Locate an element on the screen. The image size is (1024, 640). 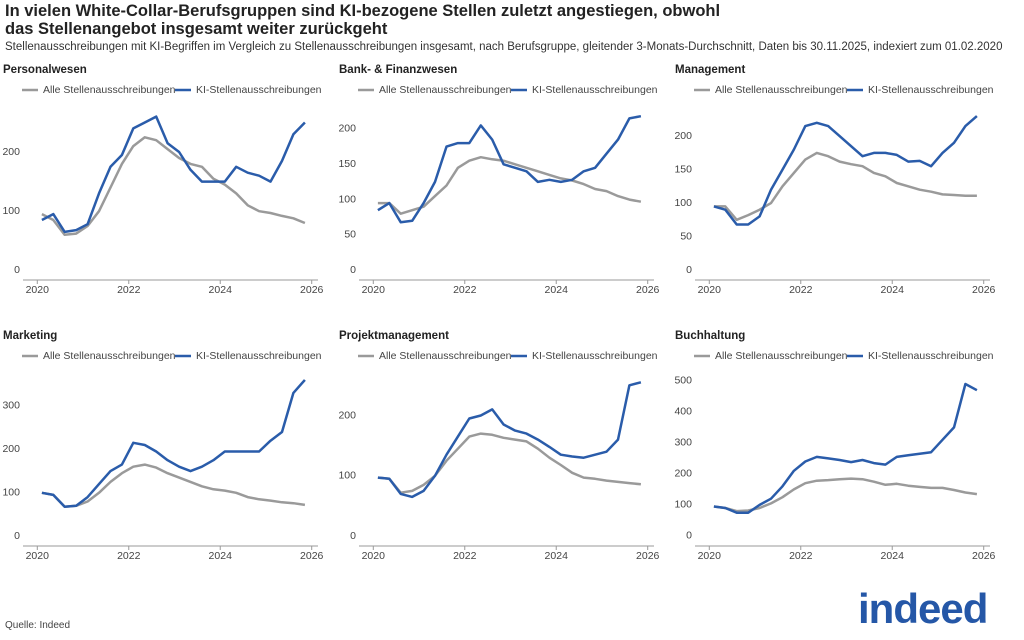
panel-title: Management is located at coordinates (710, 70).